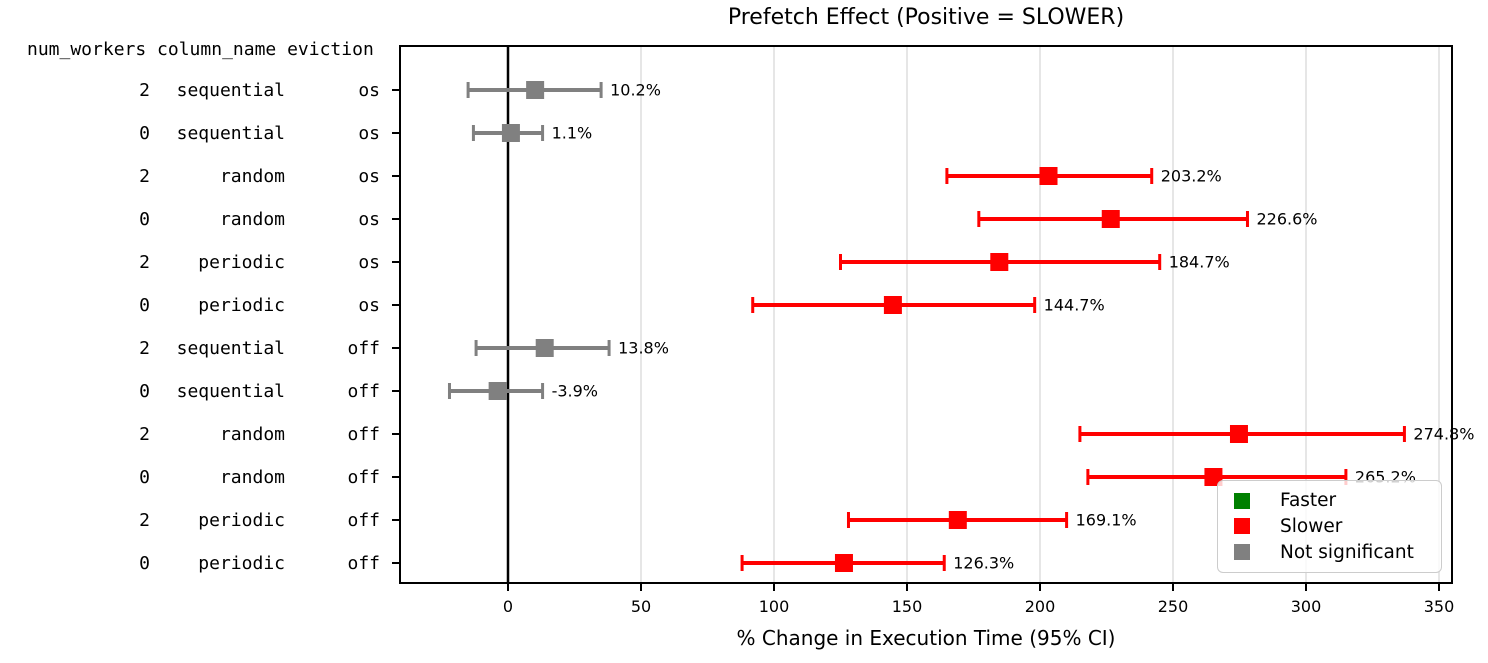 This screenshot has height=663, width=1488. I want to click on value-label: 184.7%, so click(1199, 262).